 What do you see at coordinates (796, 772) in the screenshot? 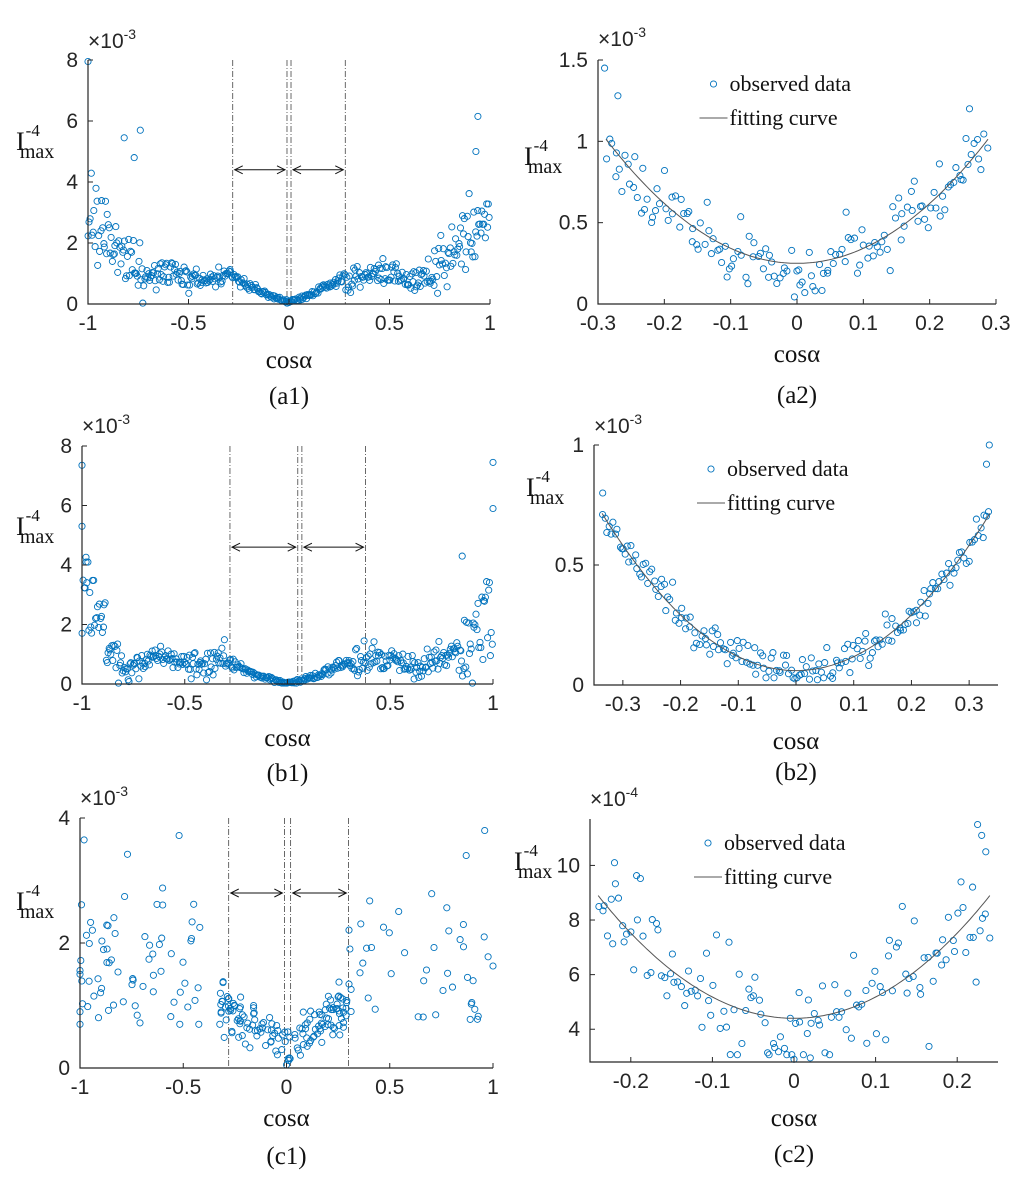
I see `b2-panel-label: (b2)` at bounding box center [796, 772].